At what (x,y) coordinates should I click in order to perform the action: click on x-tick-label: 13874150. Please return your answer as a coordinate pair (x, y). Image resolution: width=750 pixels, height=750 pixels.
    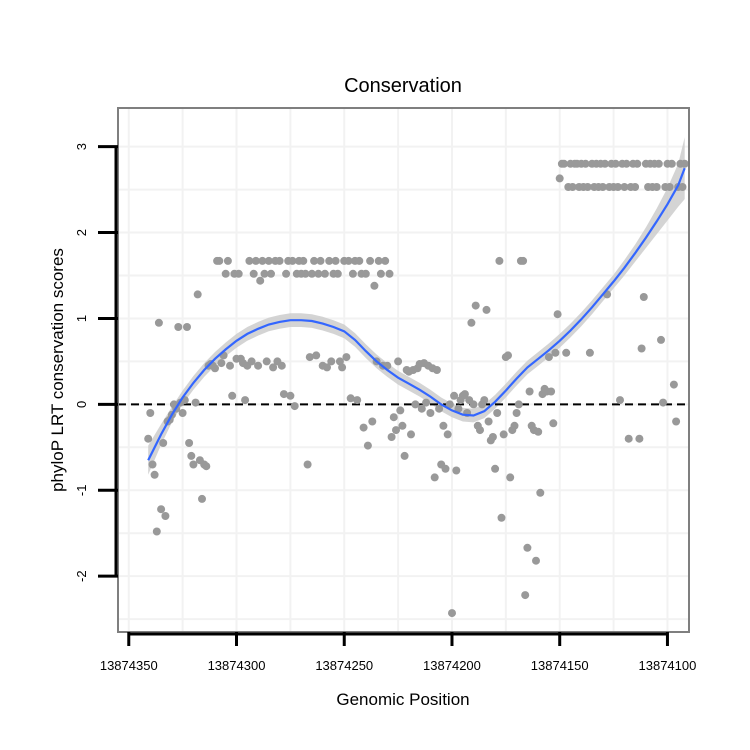
    Looking at the image, I should click on (560, 665).